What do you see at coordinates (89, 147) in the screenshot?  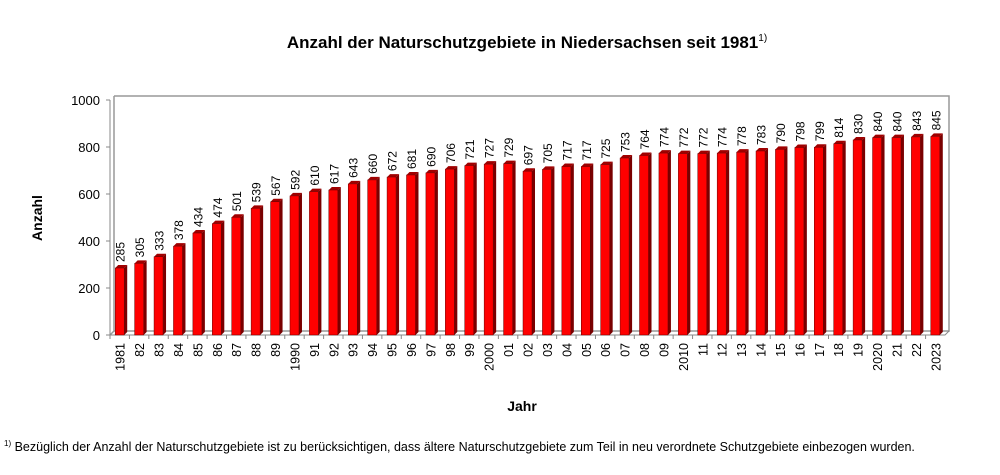 I see `y-tick-label: 800` at bounding box center [89, 147].